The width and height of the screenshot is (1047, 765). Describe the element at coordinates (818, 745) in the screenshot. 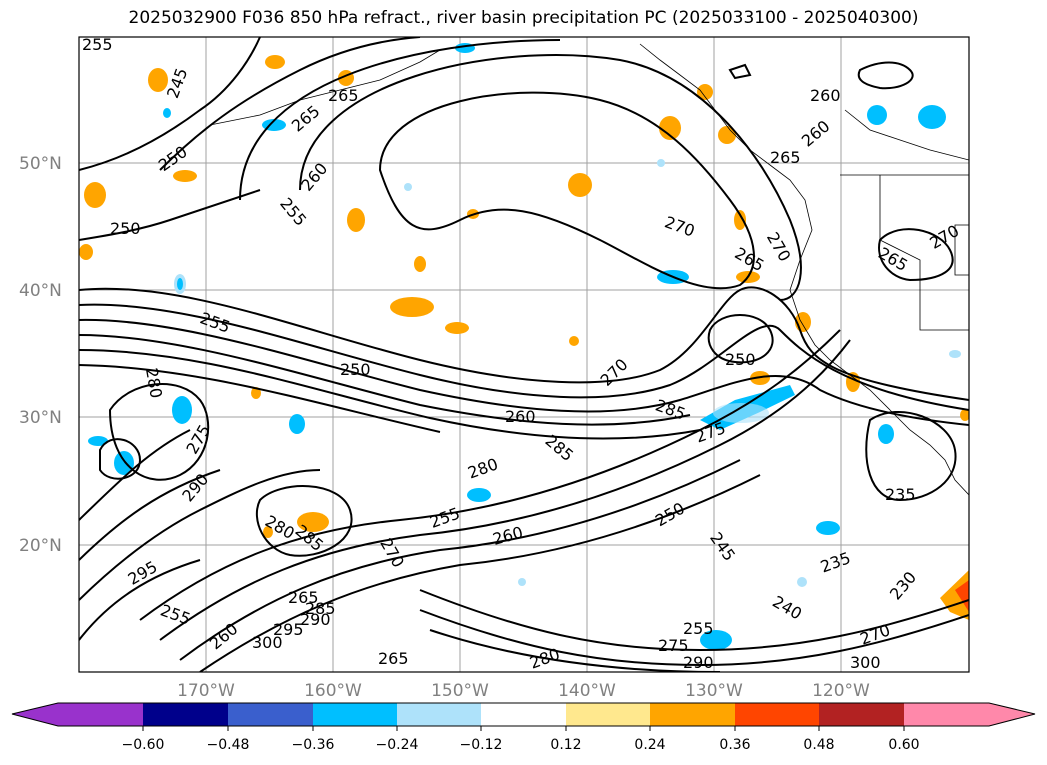

I see `svg-text: 0.48` at that location.